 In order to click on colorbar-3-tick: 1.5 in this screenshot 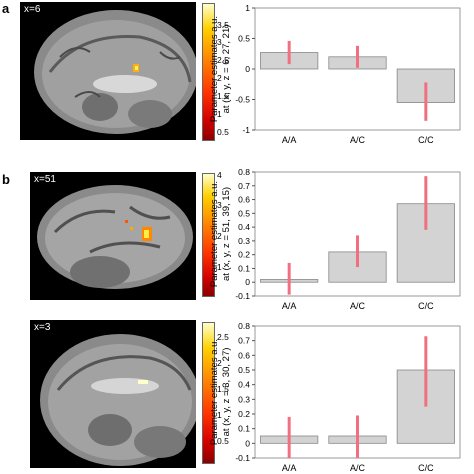, I will do `click(223, 389)`.